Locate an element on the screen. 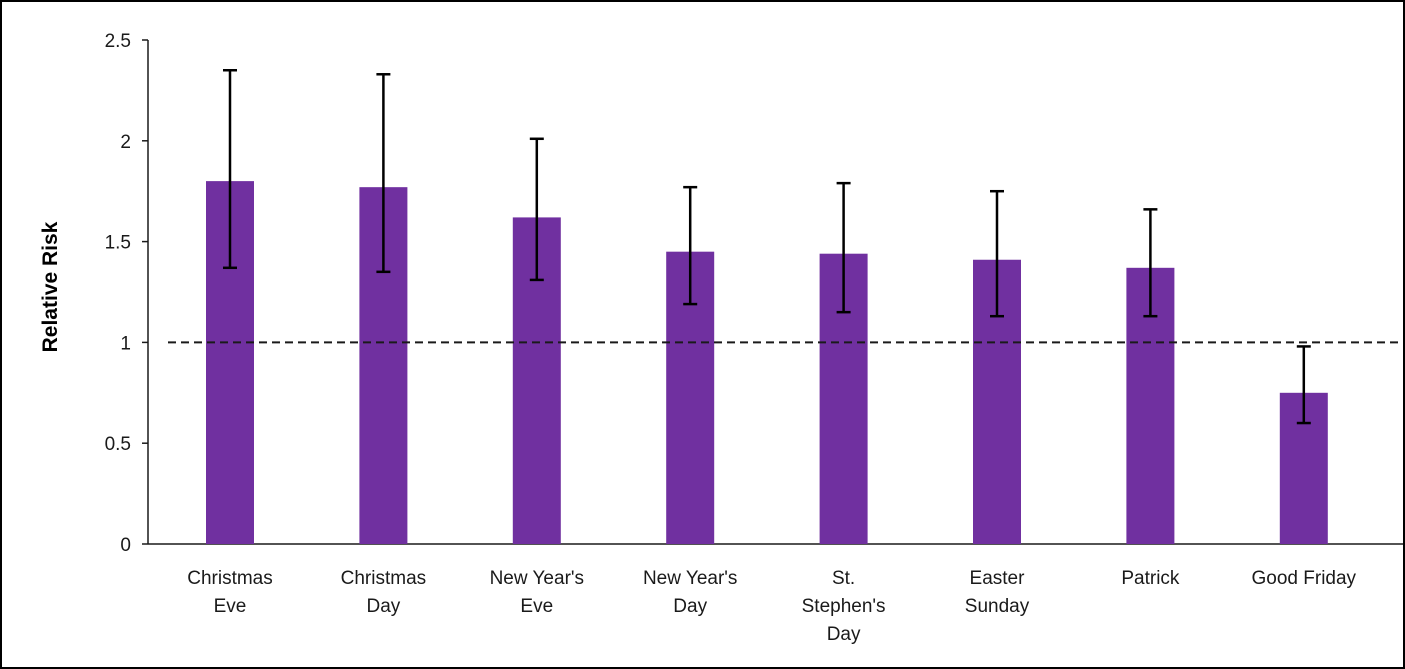 The image size is (1405, 669). y-tick-label: 0.5 is located at coordinates (118, 444).